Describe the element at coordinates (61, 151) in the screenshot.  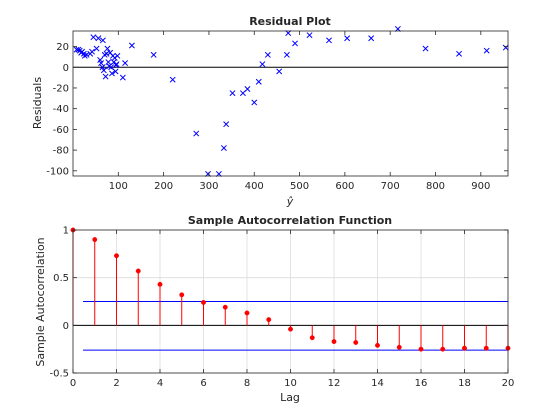
I see `y-tick-label: -80` at that location.